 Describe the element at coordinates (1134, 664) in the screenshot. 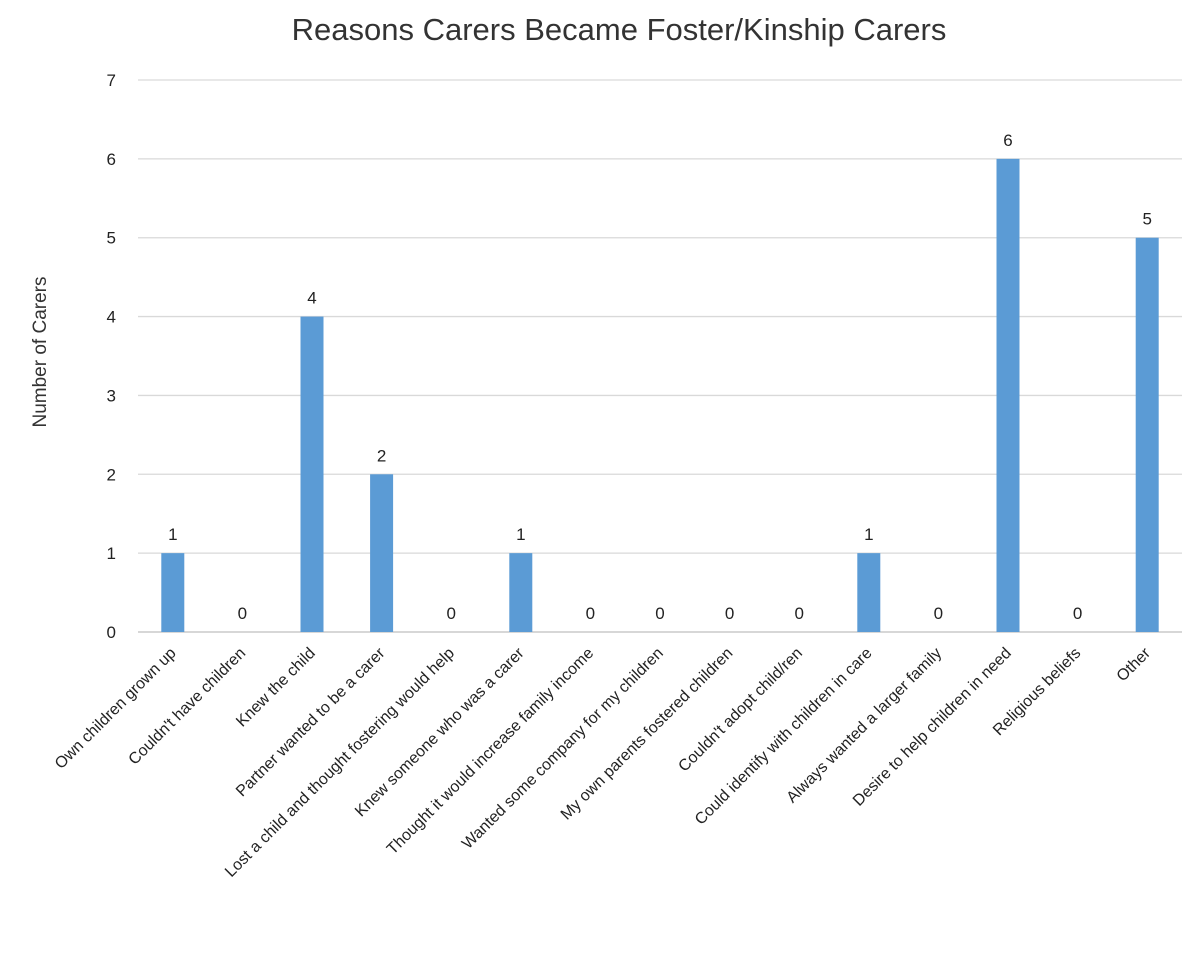

I see `x-tick-label: Other` at that location.